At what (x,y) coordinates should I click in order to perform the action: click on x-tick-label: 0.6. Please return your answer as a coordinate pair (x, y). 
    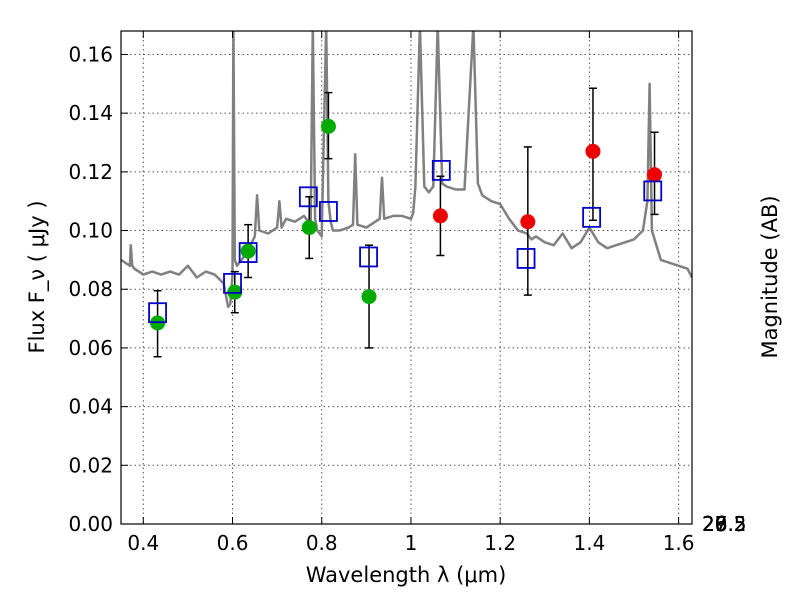
    Looking at the image, I should click on (233, 543).